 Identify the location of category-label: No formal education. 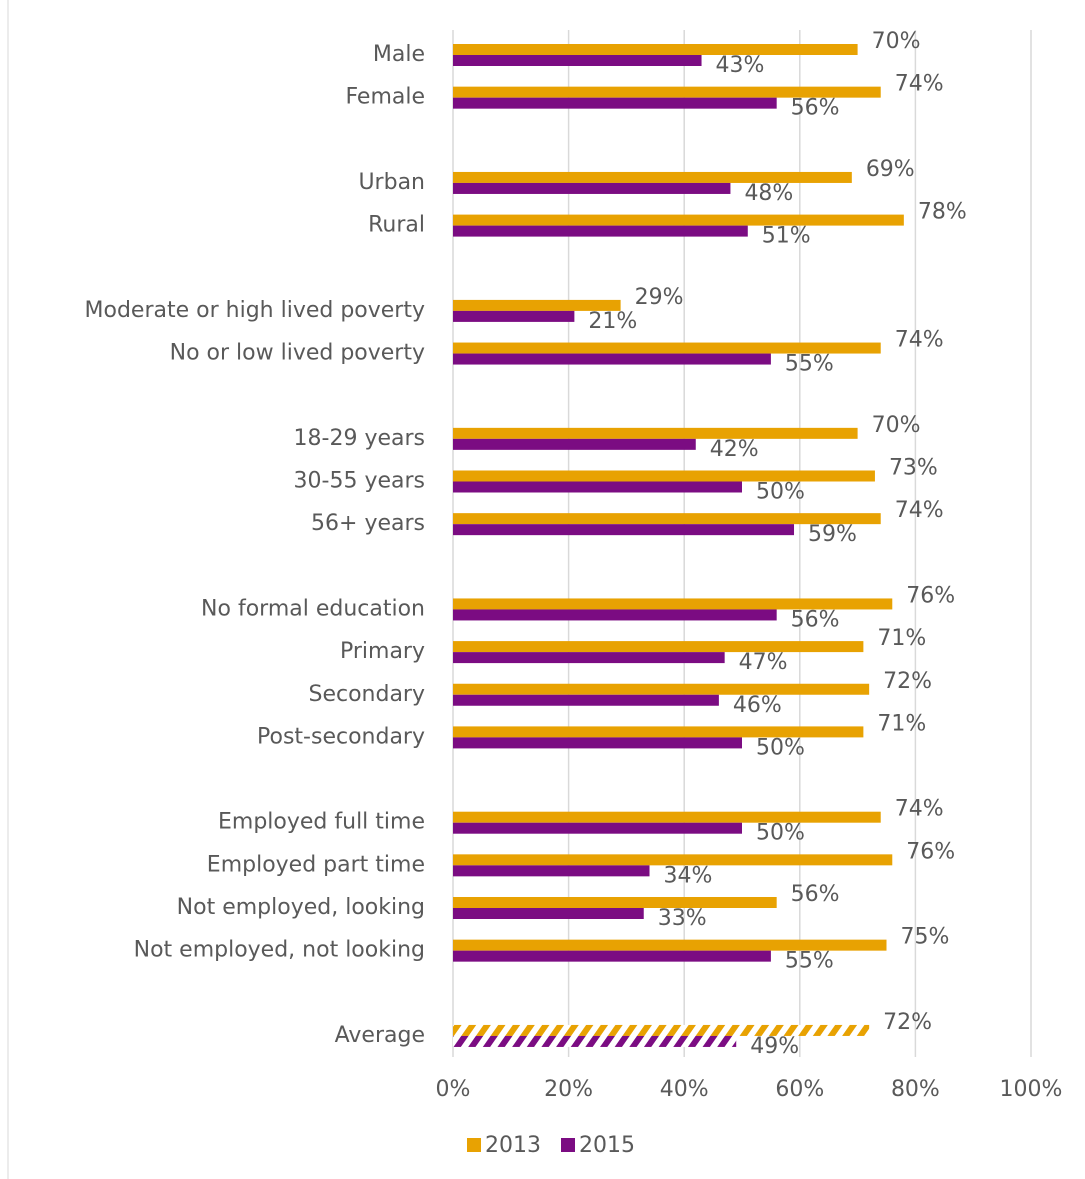
(313, 608).